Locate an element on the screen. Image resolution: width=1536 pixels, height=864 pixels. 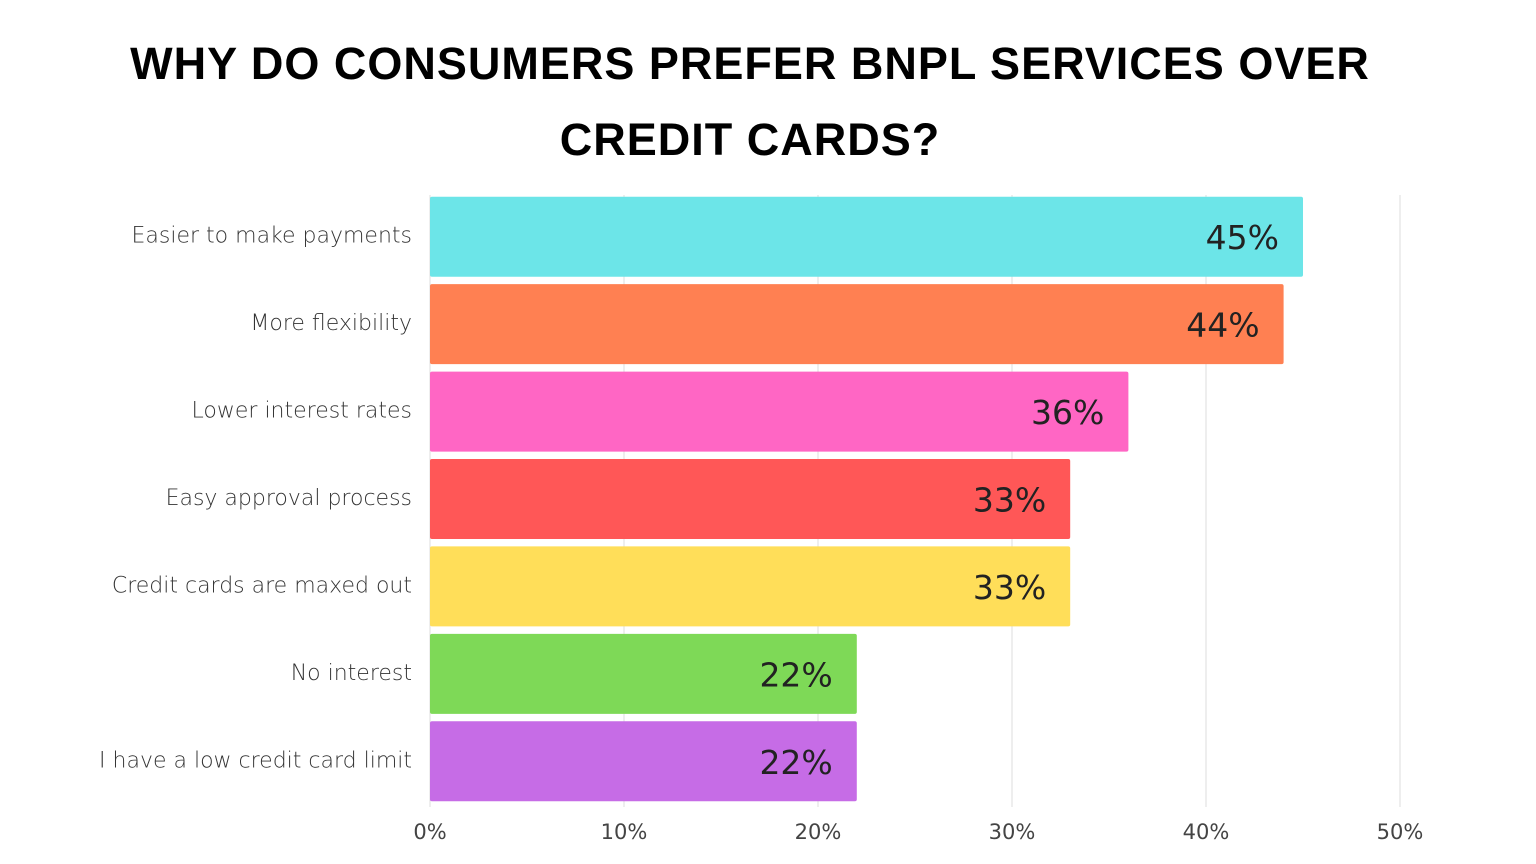
y-tick-label: Easier to make payments is located at coordinates (272, 236).